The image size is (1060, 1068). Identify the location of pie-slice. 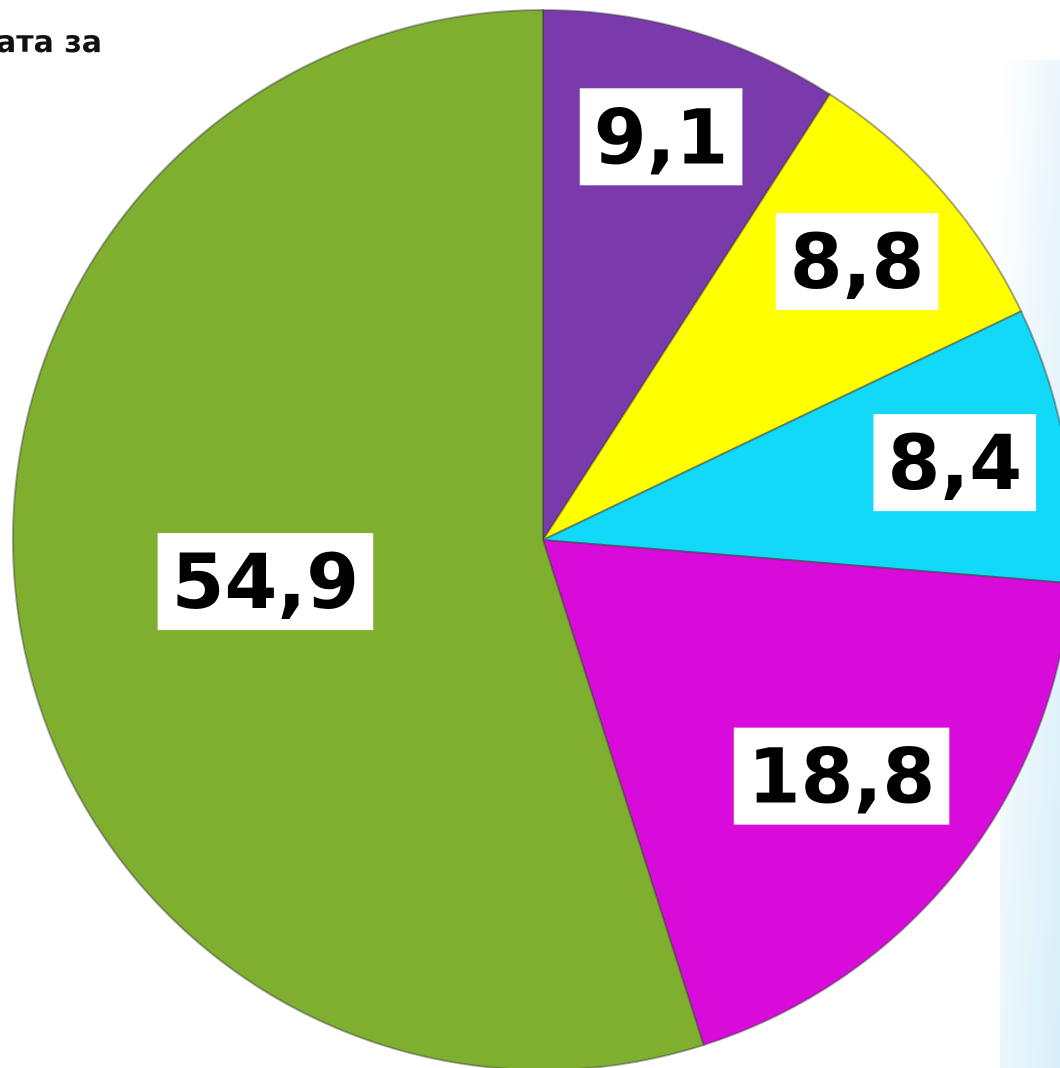
(799, 446).